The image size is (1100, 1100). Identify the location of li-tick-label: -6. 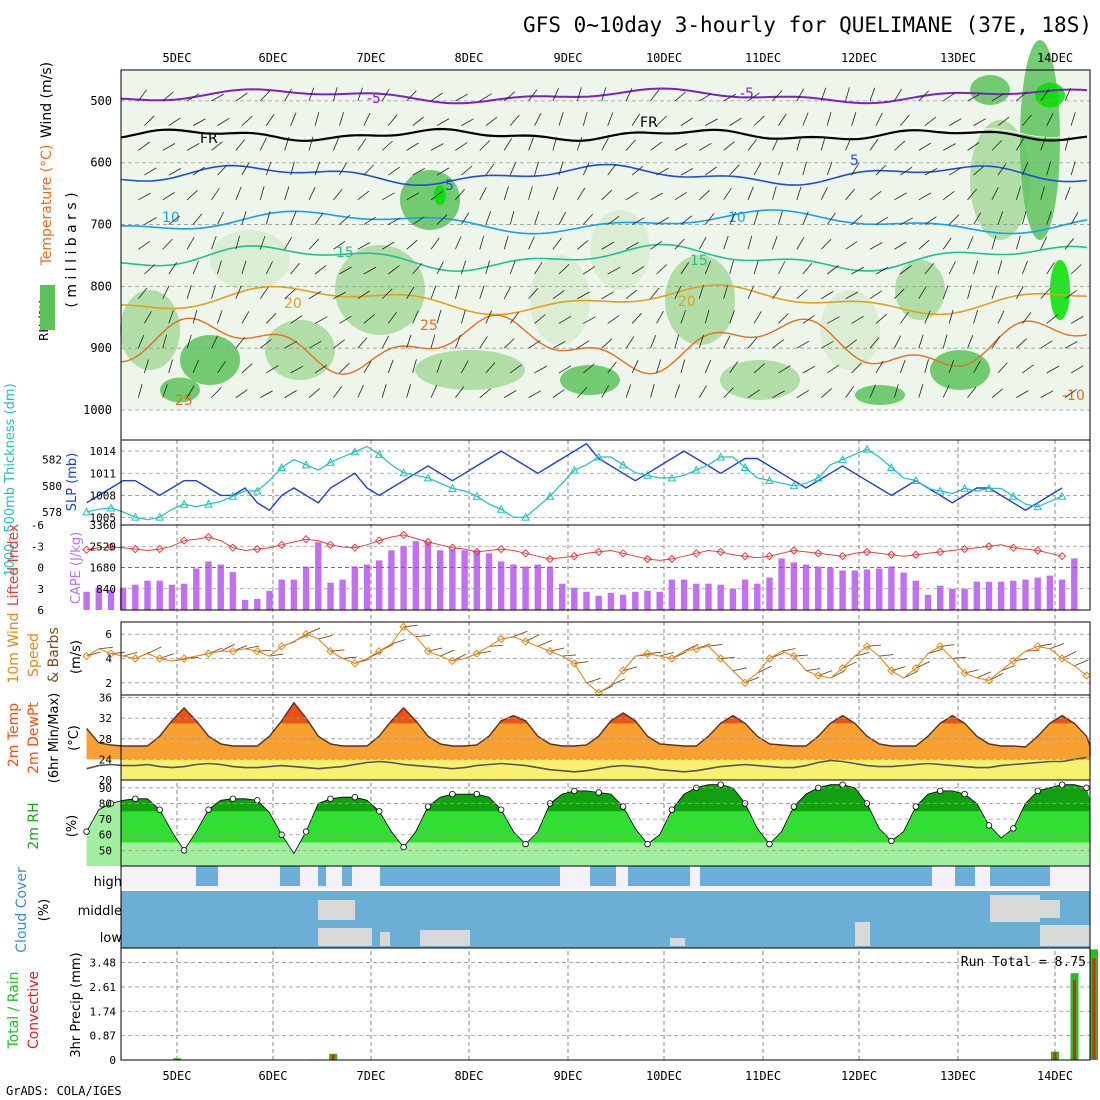
(37, 525).